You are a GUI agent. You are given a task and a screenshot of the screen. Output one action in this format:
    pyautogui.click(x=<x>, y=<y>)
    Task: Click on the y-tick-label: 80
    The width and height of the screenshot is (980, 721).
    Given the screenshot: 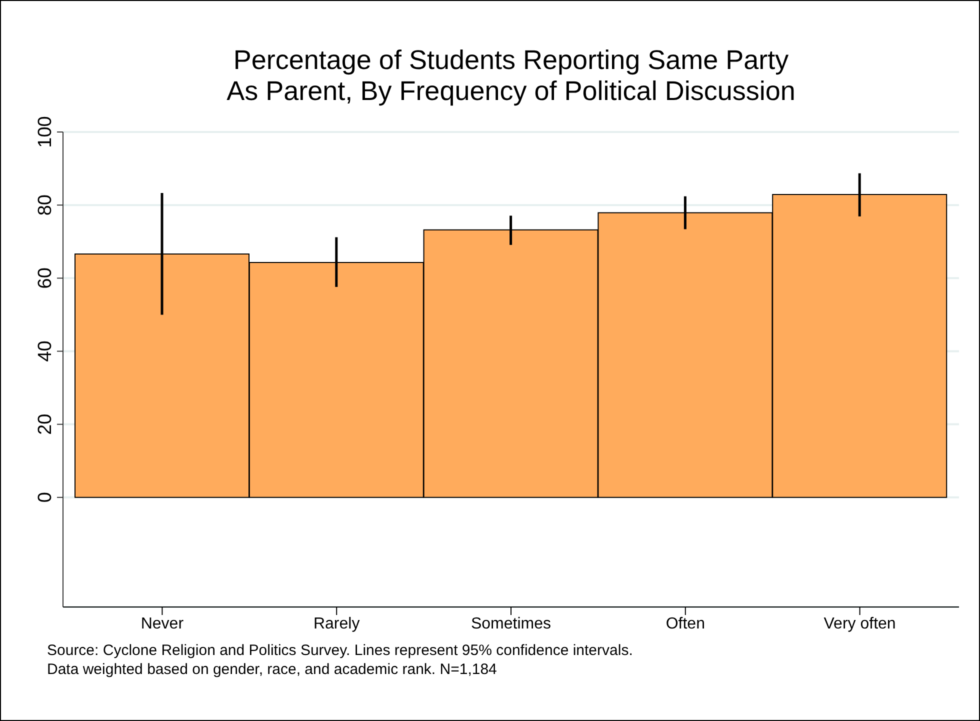 What is the action you would take?
    pyautogui.click(x=45, y=205)
    